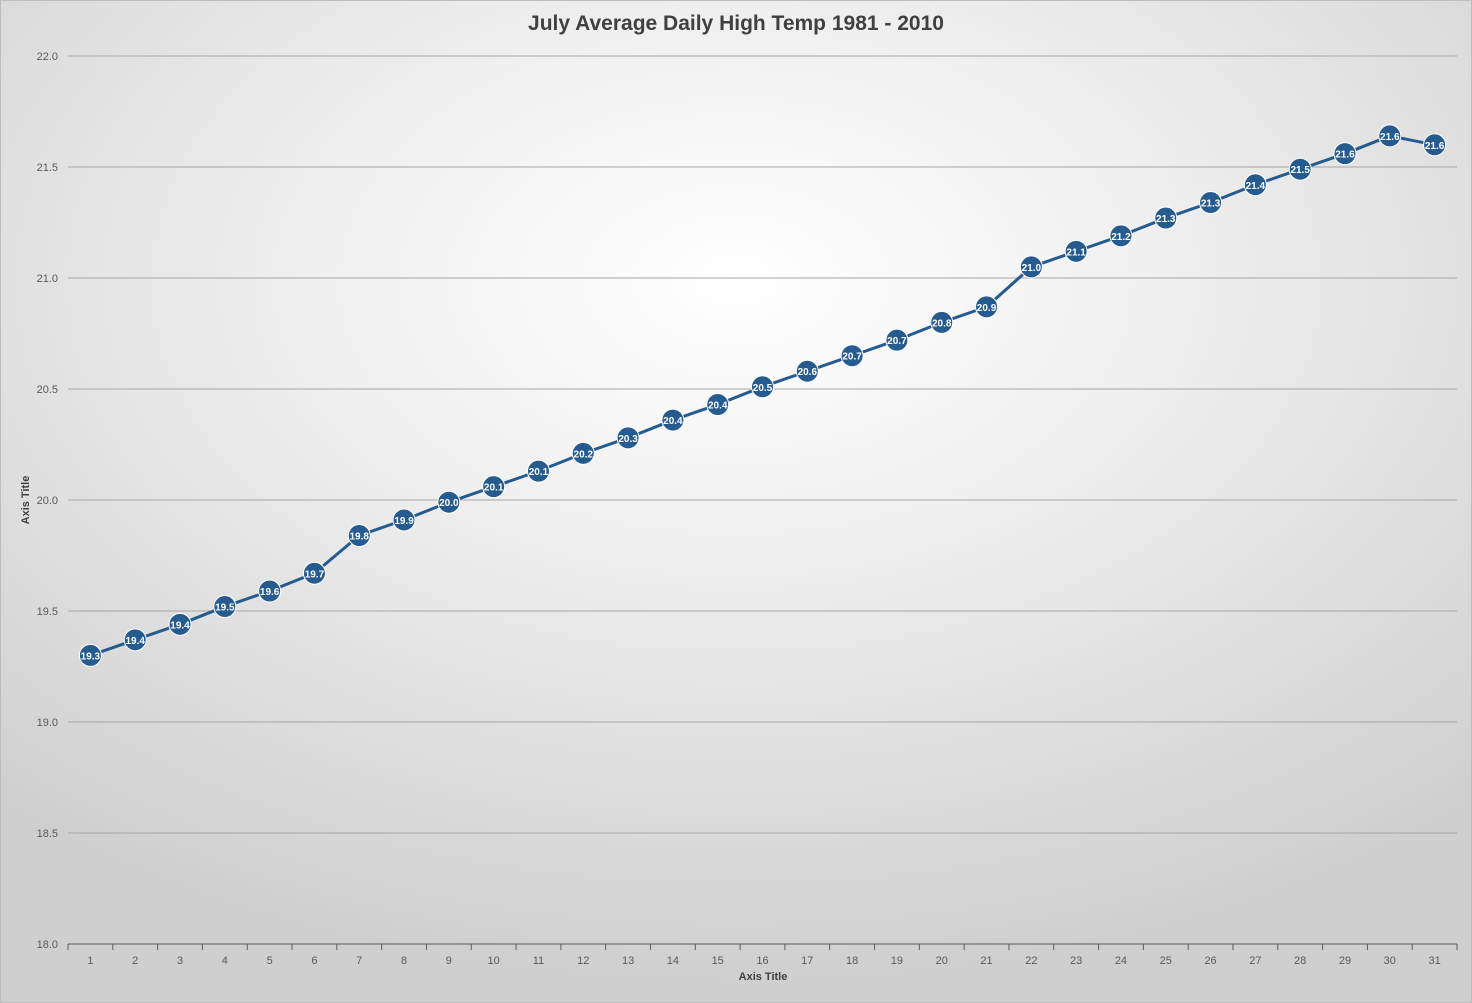 This screenshot has height=1003, width=1472. Describe the element at coordinates (47, 834) in the screenshot. I see `y-tick-label: 18.5` at that location.